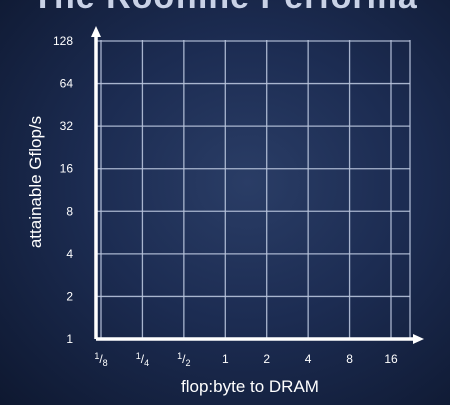  What do you see at coordinates (69, 339) in the screenshot?
I see `y-tick-label: 1` at bounding box center [69, 339].